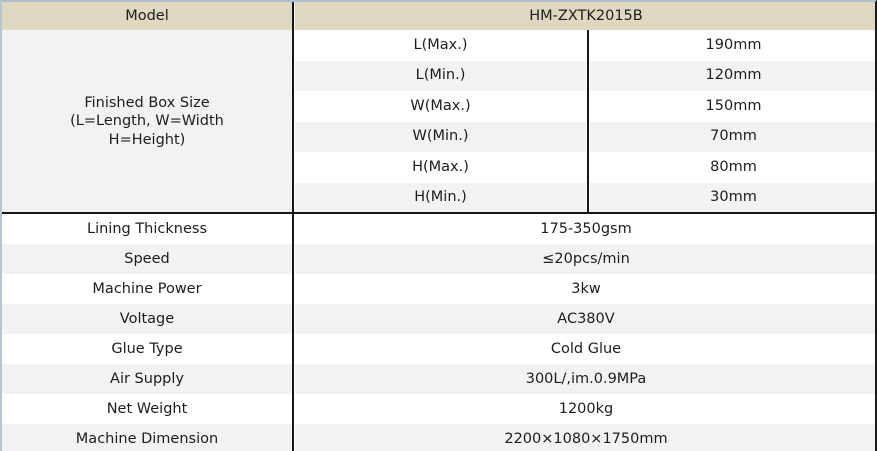 The height and width of the screenshot is (451, 877). What do you see at coordinates (585, 349) in the screenshot?
I see `table-row-spec-value: Cold Glue` at bounding box center [585, 349].